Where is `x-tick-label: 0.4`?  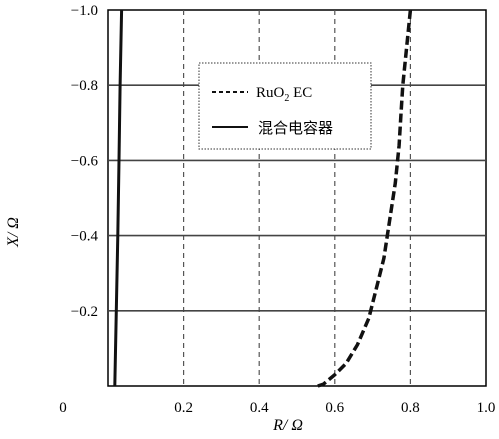
x-tick-label: 0.4 is located at coordinates (259, 408).